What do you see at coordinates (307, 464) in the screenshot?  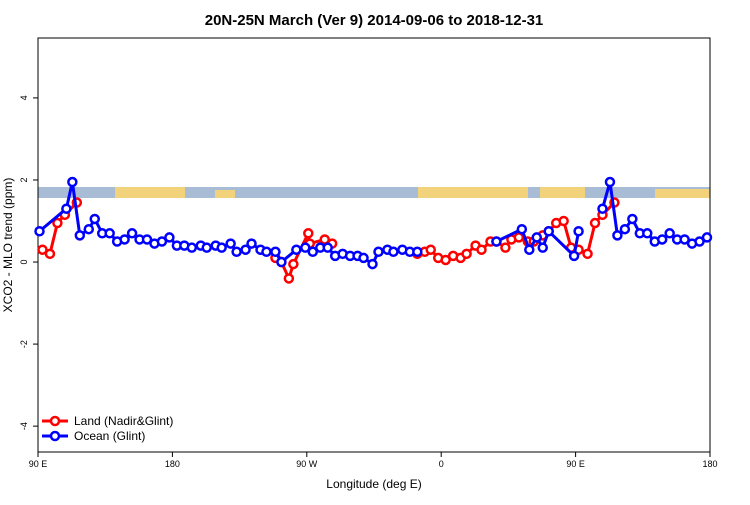 I see `x-tick-label: 90 W` at bounding box center [307, 464].